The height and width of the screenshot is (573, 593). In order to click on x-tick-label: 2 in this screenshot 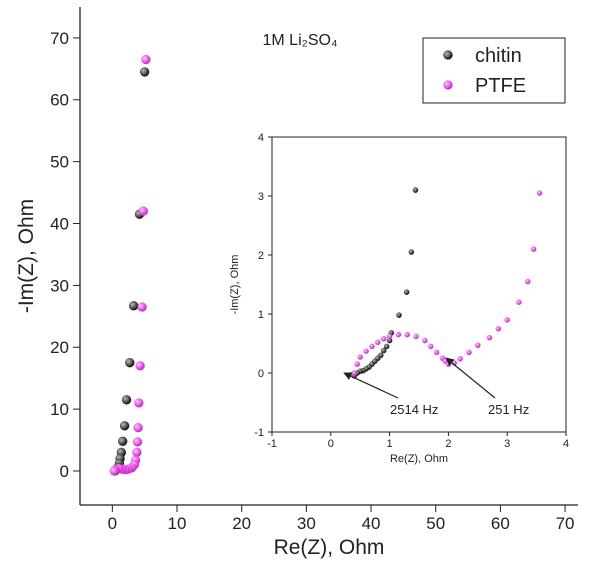, I will do `click(448, 444)`.